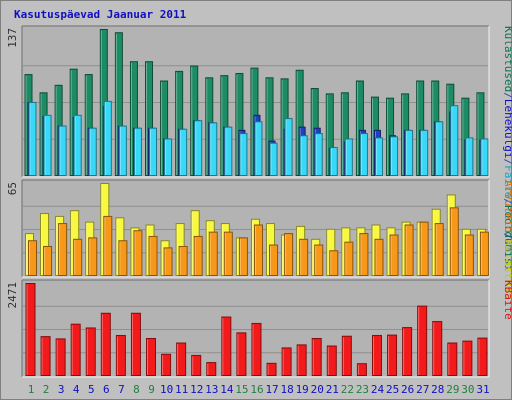 The width and height of the screenshot is (512, 400). I want to click on day-label: 13, so click(211, 389).